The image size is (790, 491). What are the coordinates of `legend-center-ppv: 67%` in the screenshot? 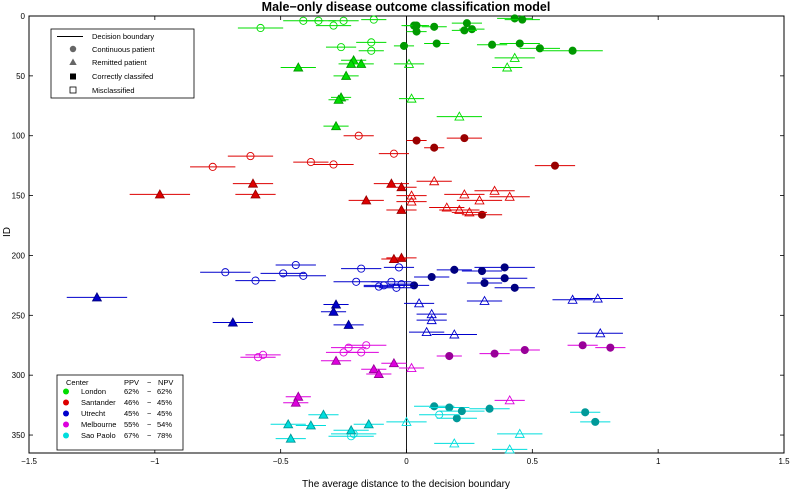 It's located at (131, 435).